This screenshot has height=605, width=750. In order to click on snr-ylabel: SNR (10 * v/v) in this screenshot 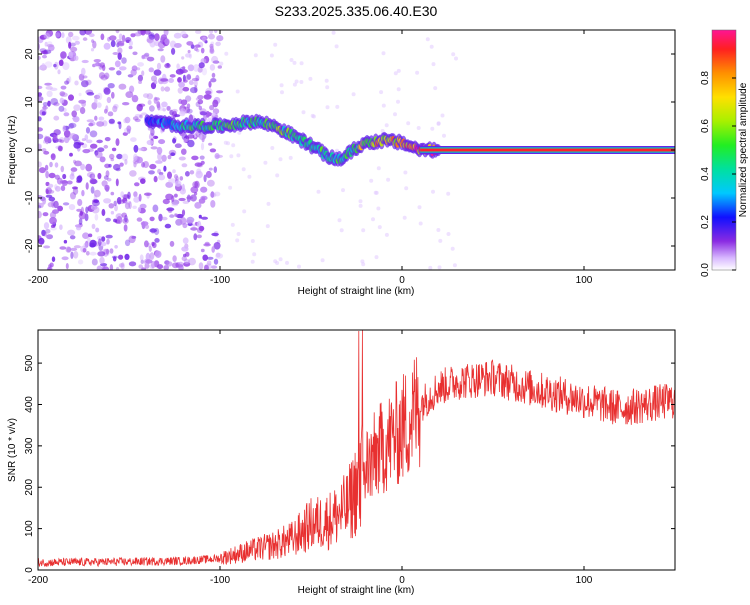, I will do `click(12, 450)`.